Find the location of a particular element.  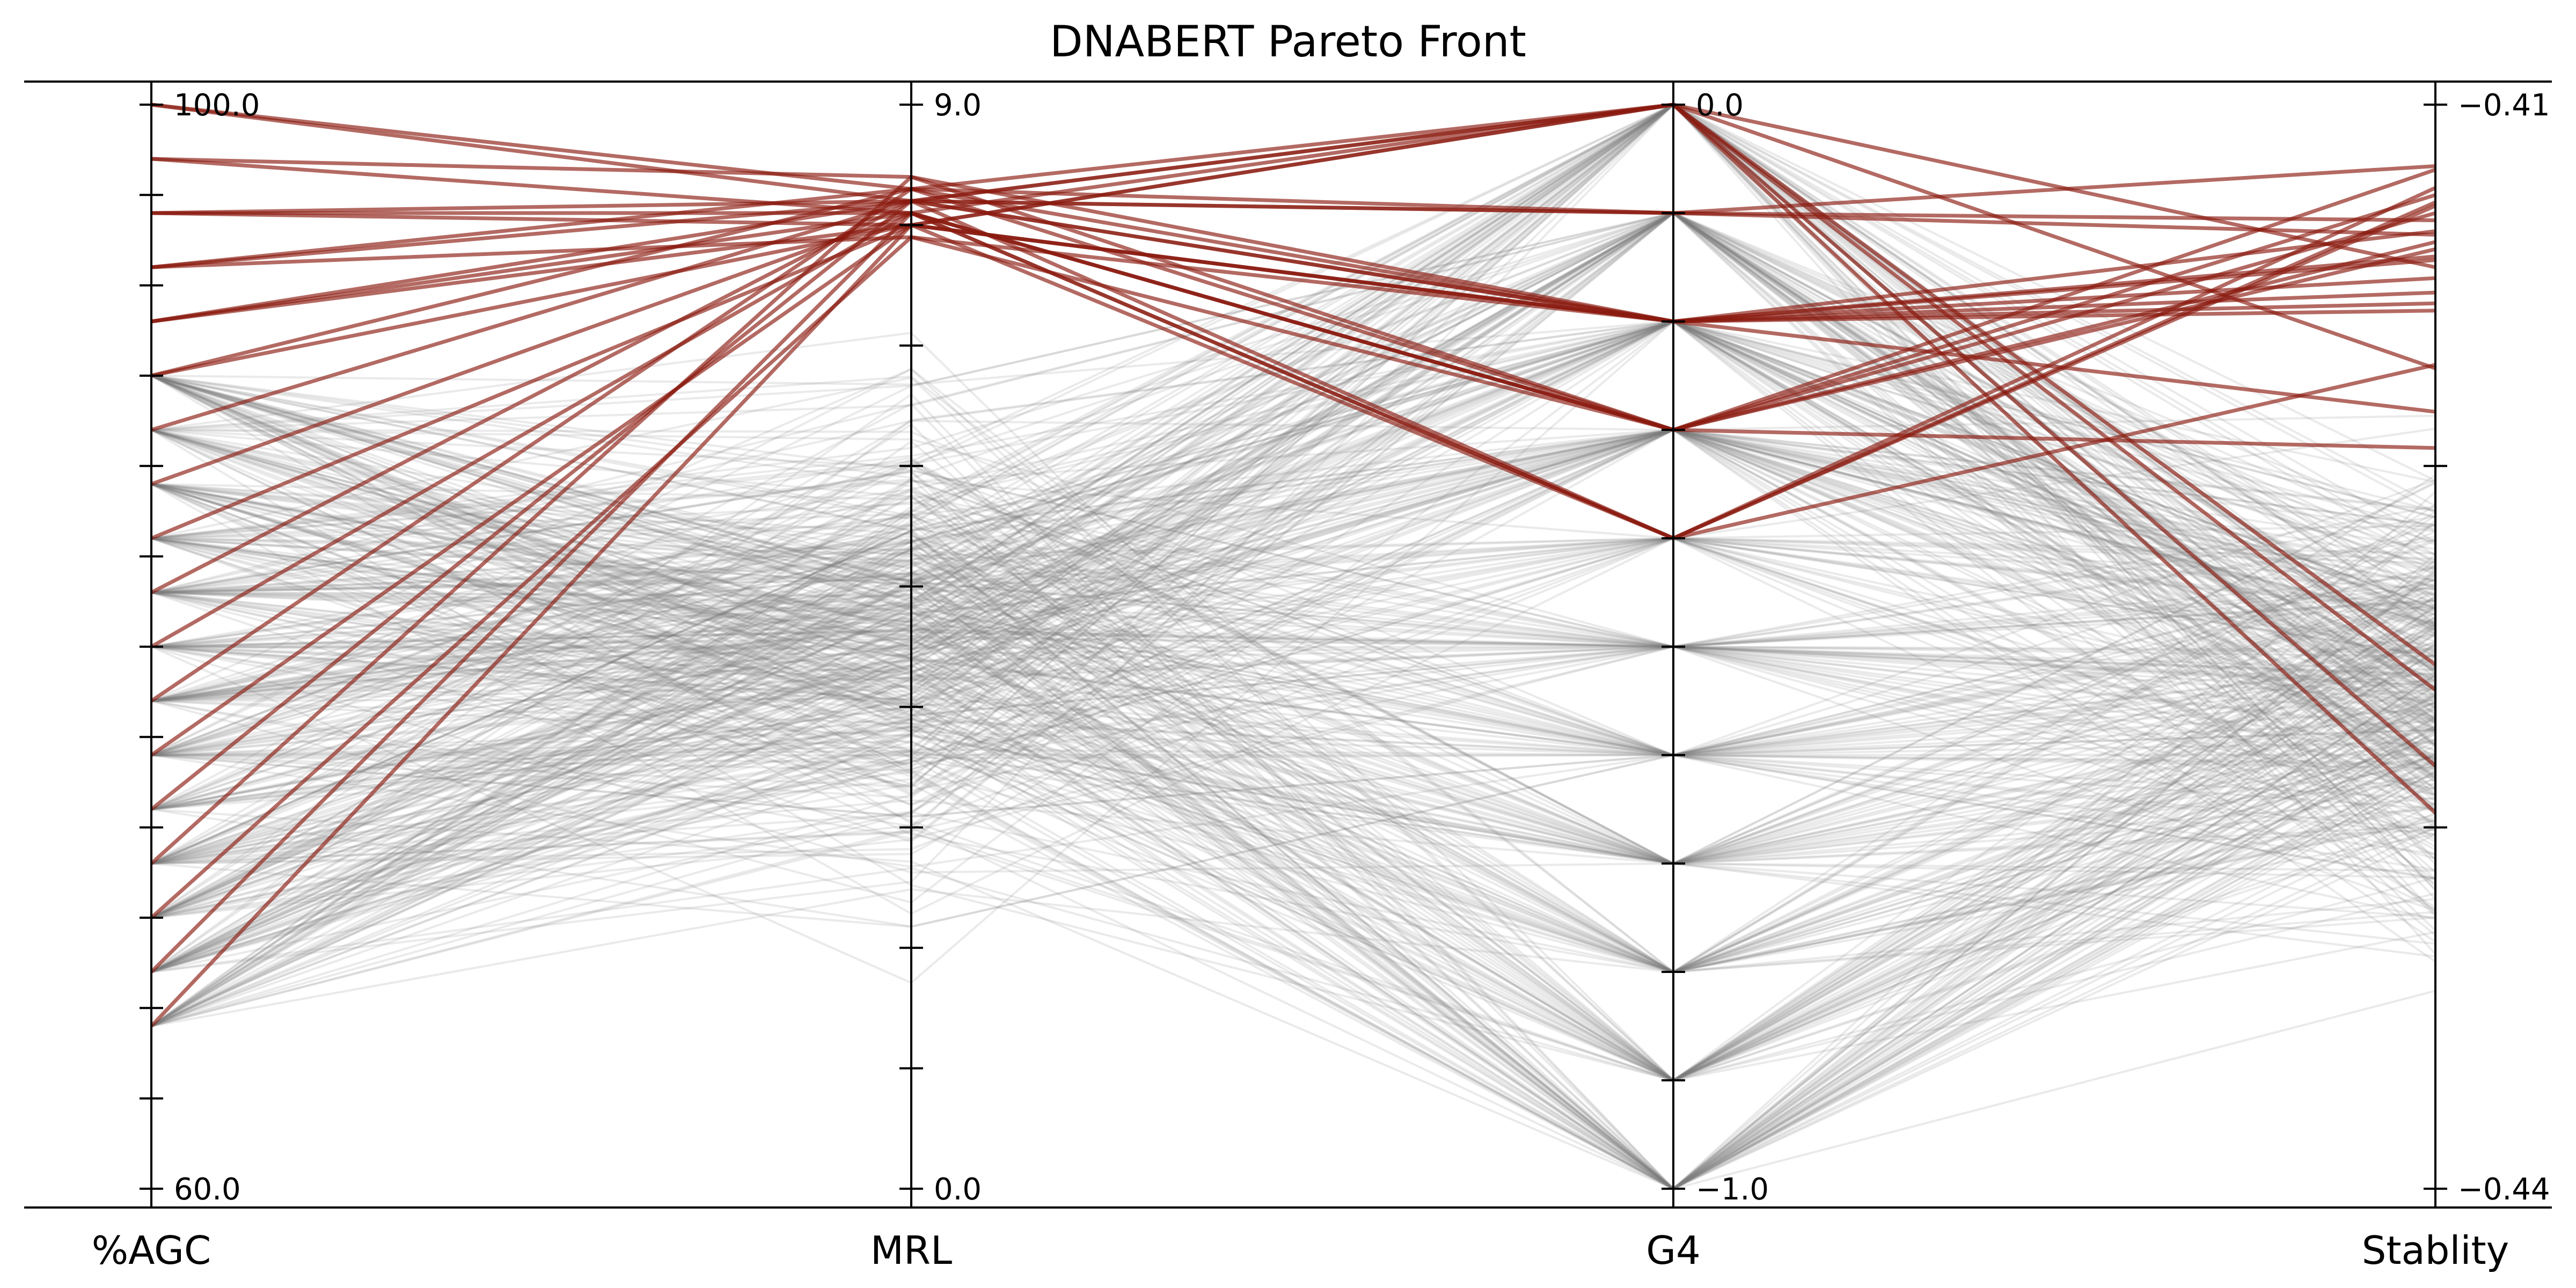

axis-max-label: 0.0 is located at coordinates (1720, 105).